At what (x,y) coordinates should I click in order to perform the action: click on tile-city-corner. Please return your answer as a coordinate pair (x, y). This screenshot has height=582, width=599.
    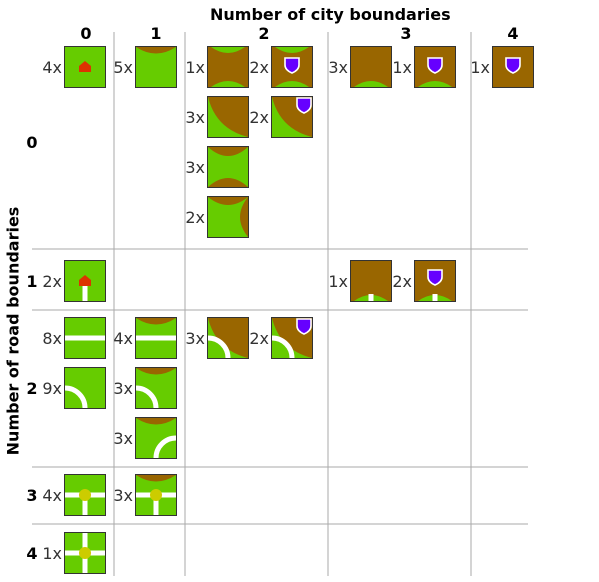
    Looking at the image, I should click on (228, 117).